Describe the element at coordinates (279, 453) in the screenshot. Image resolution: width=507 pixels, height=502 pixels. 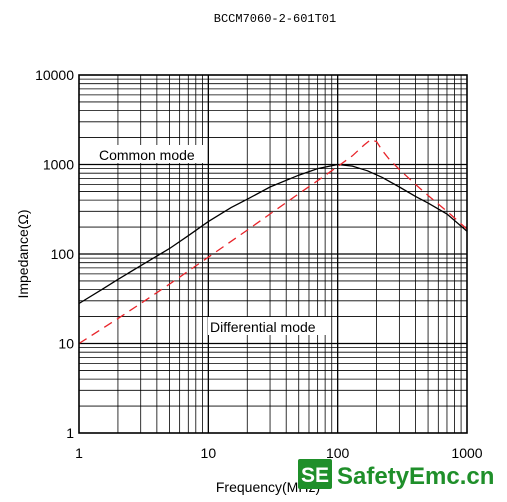
I see `x-tick-labels: 1 10 100 1000` at that location.